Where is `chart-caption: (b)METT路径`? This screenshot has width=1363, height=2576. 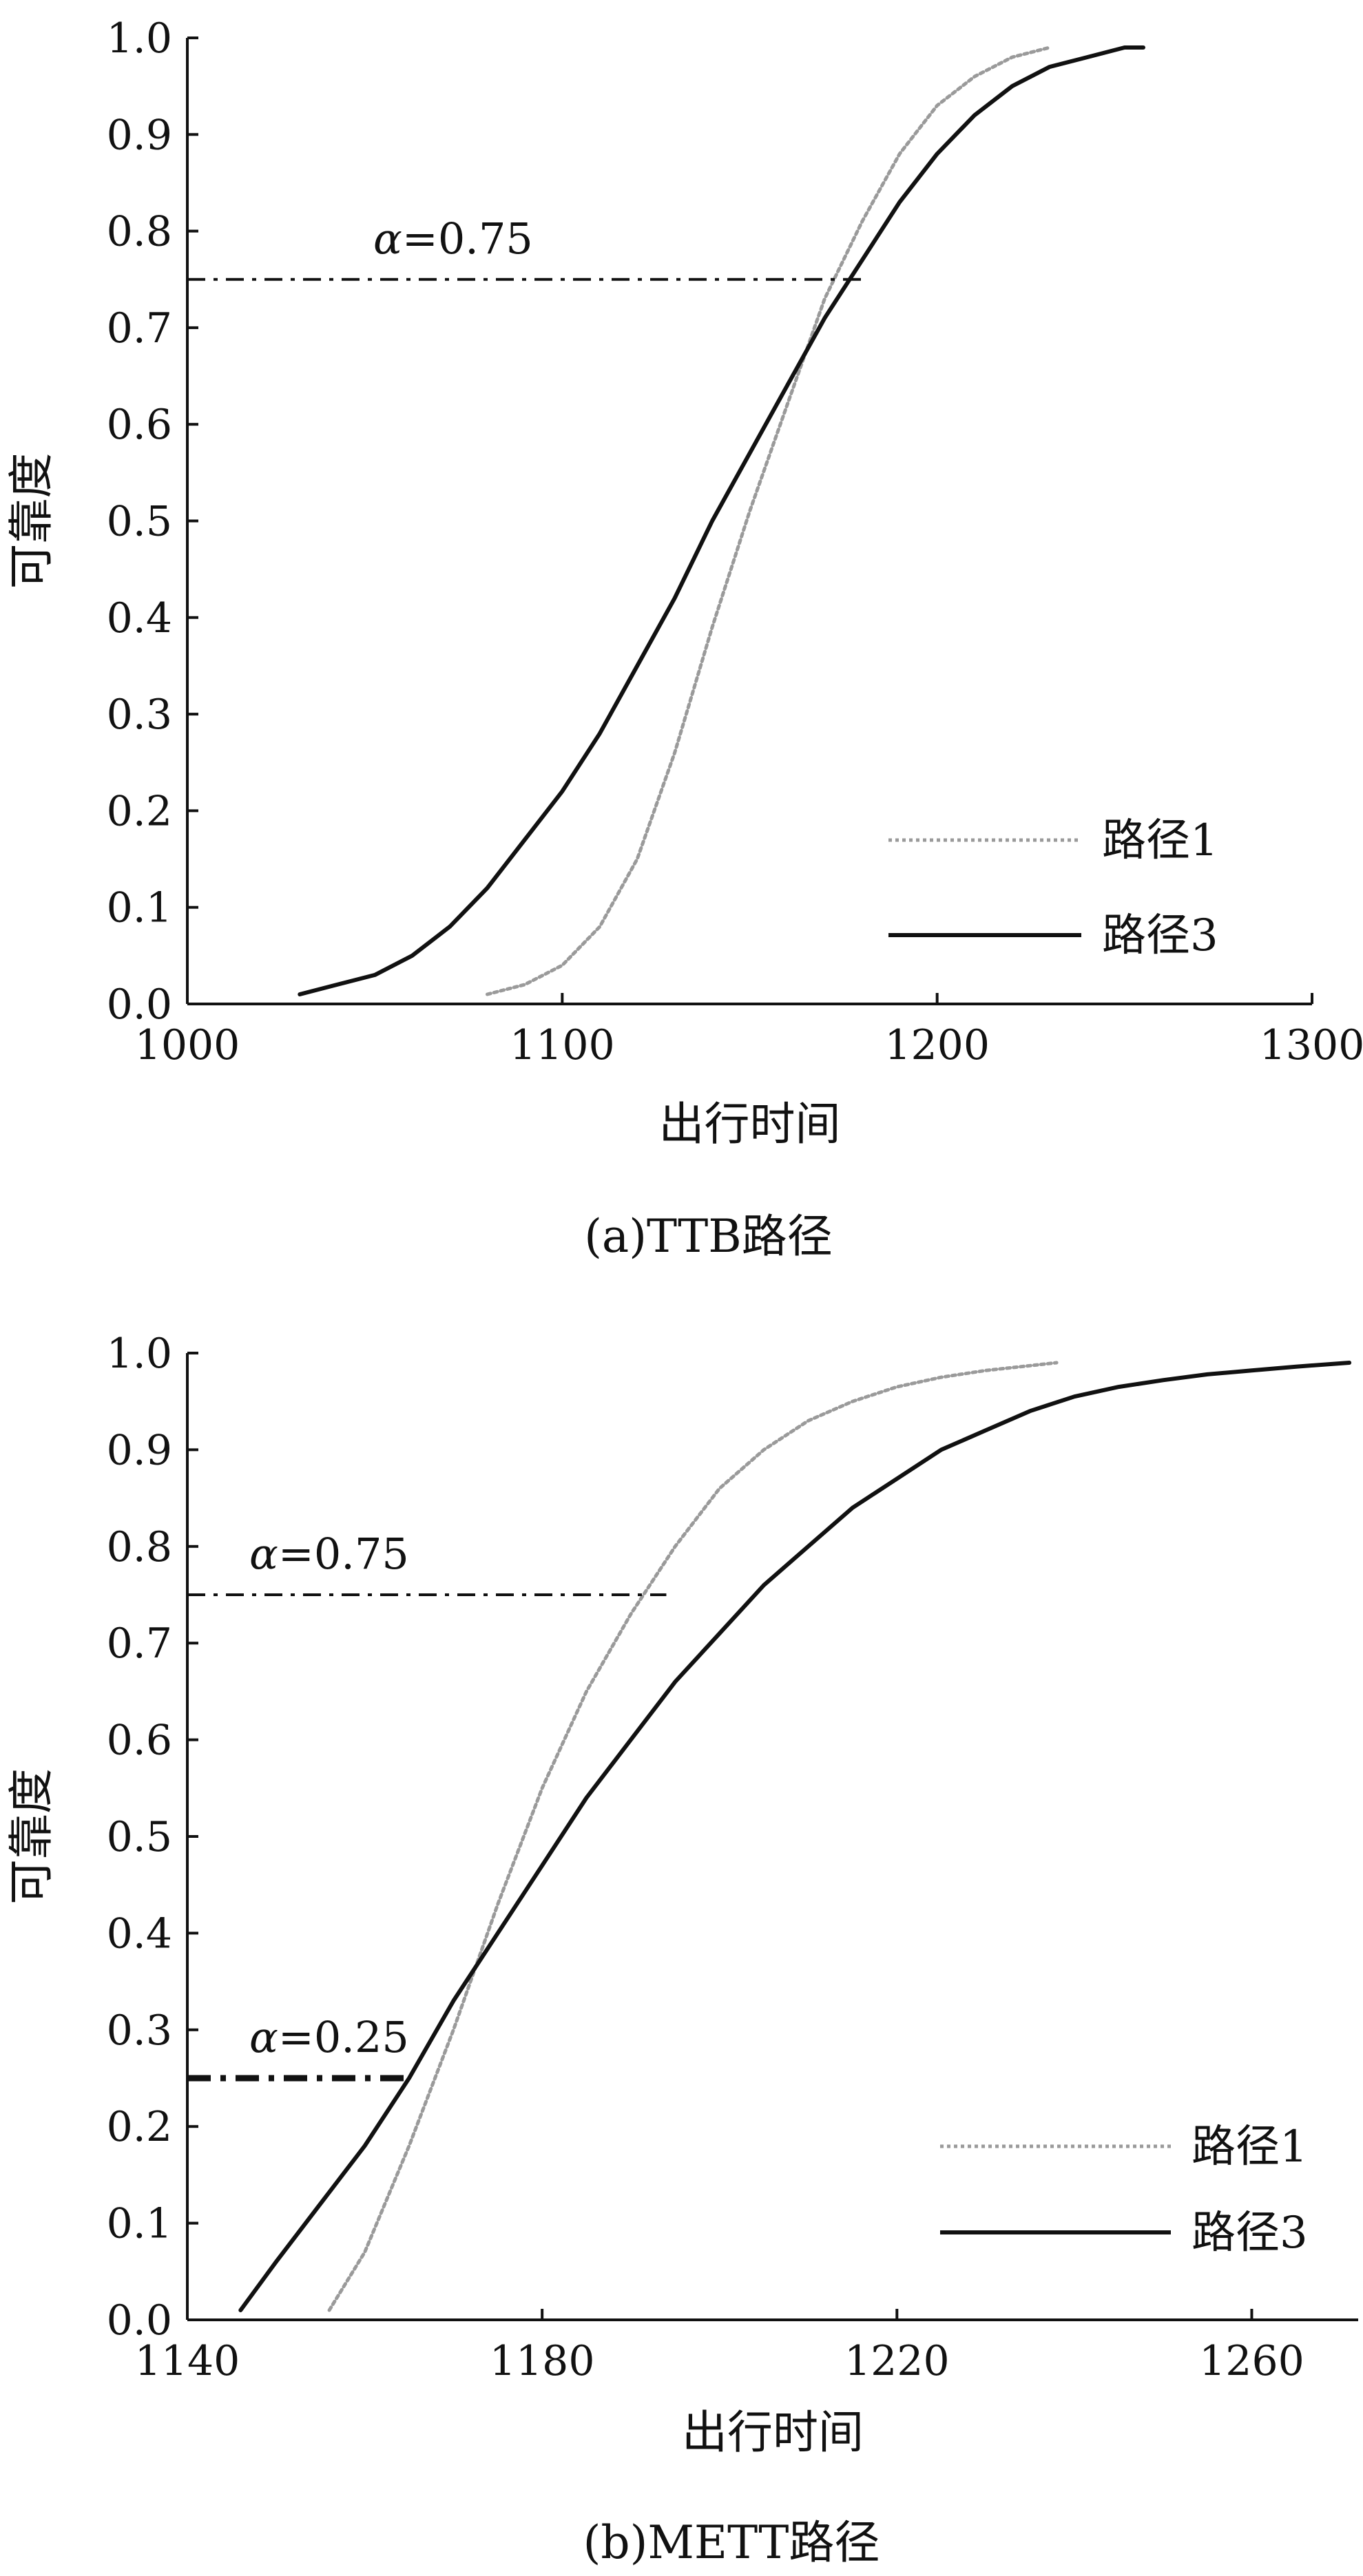 chart-caption: (b)METT路径 is located at coordinates (731, 2542).